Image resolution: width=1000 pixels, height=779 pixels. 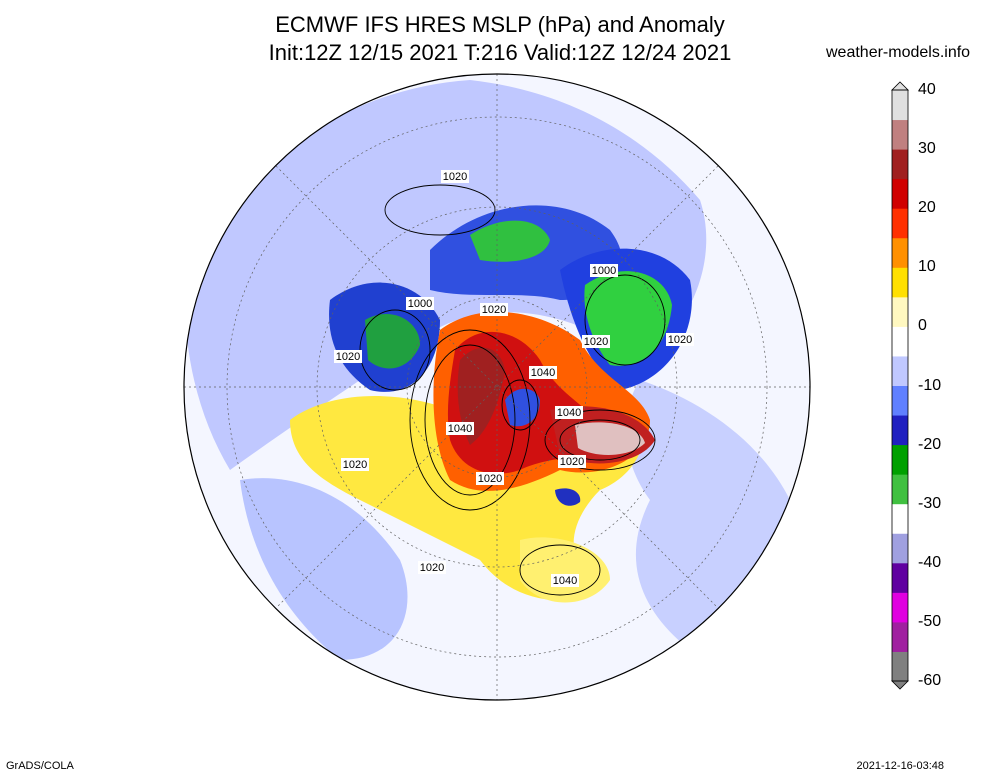 What do you see at coordinates (930, 444) in the screenshot?
I see `colorbar-tick-label: -20` at bounding box center [930, 444].